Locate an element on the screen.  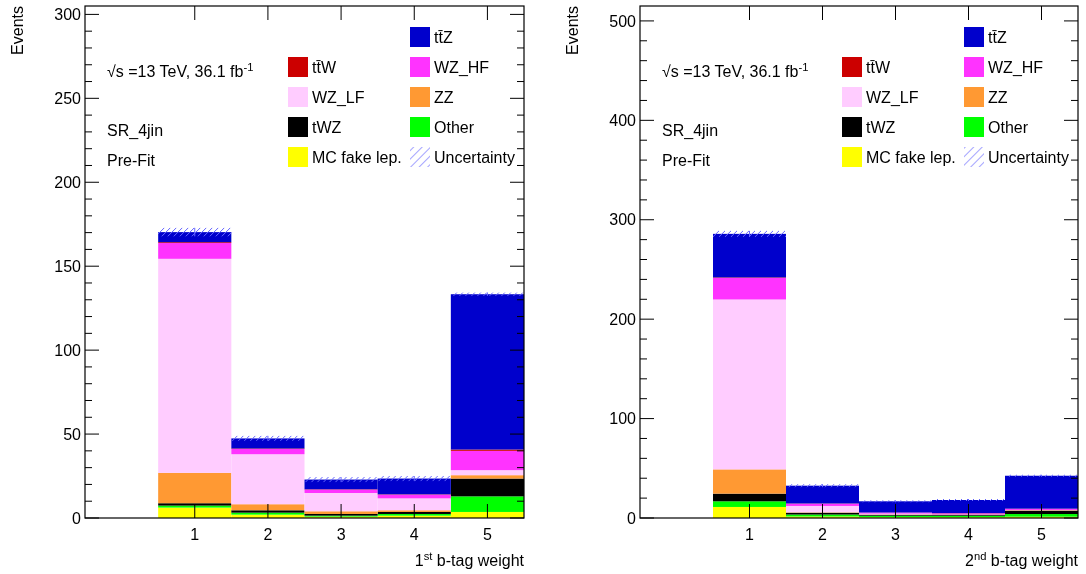
y-tick-label: 250 is located at coordinates (68, 98).